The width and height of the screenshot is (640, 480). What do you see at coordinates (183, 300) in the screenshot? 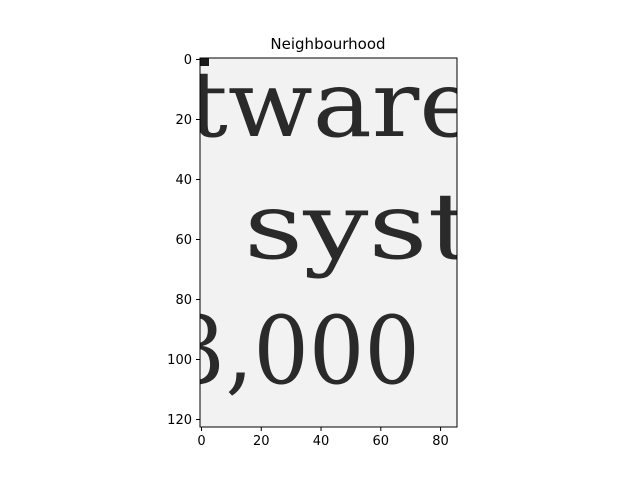
I see `y-tick-label: 80` at bounding box center [183, 300].